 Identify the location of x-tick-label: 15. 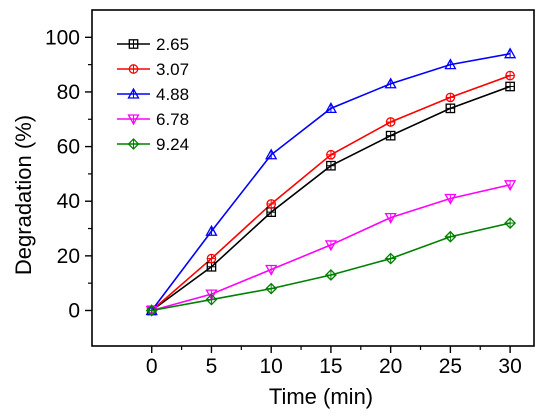
(330, 366).